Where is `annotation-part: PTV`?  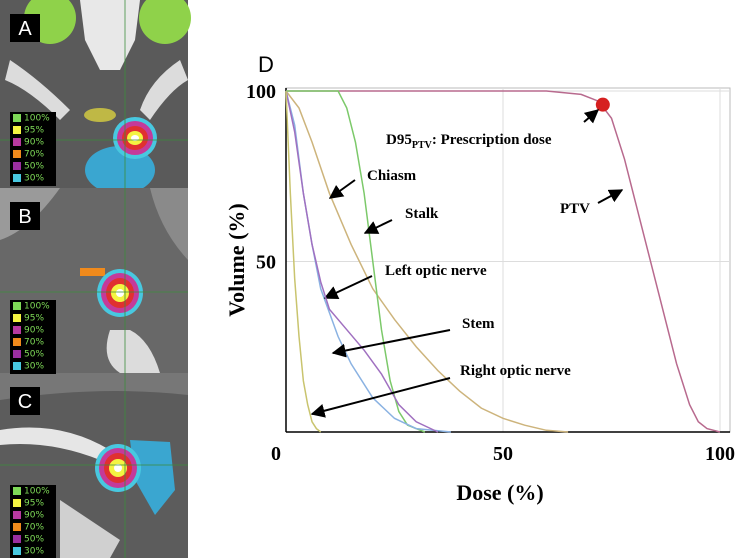 annotation-part: PTV is located at coordinates (422, 145).